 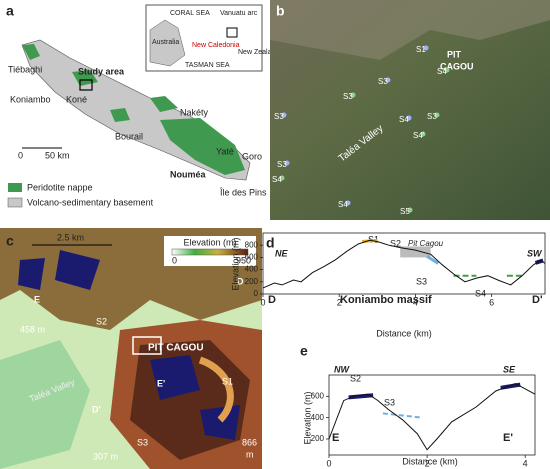 What do you see at coordinates (101, 71) in the screenshot?
I see `place: Study area` at bounding box center [101, 71].